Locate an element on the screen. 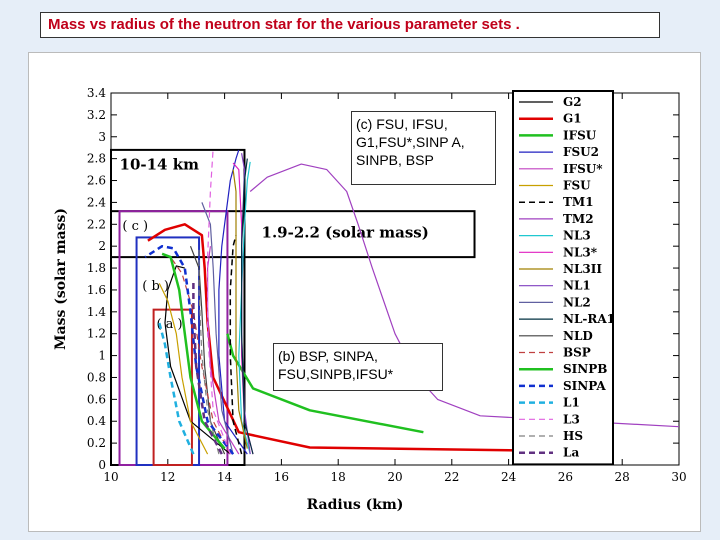 This screenshot has height=540, width=720. region-b-label: ( b ) is located at coordinates (155, 286).